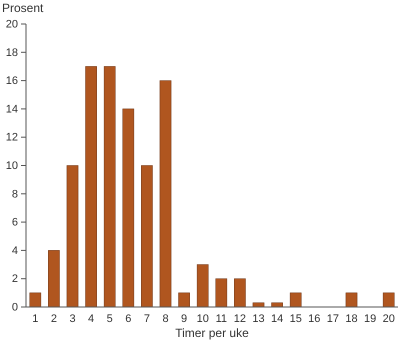 The image size is (400, 343). I want to click on x-tick-label: 2, so click(53, 318).